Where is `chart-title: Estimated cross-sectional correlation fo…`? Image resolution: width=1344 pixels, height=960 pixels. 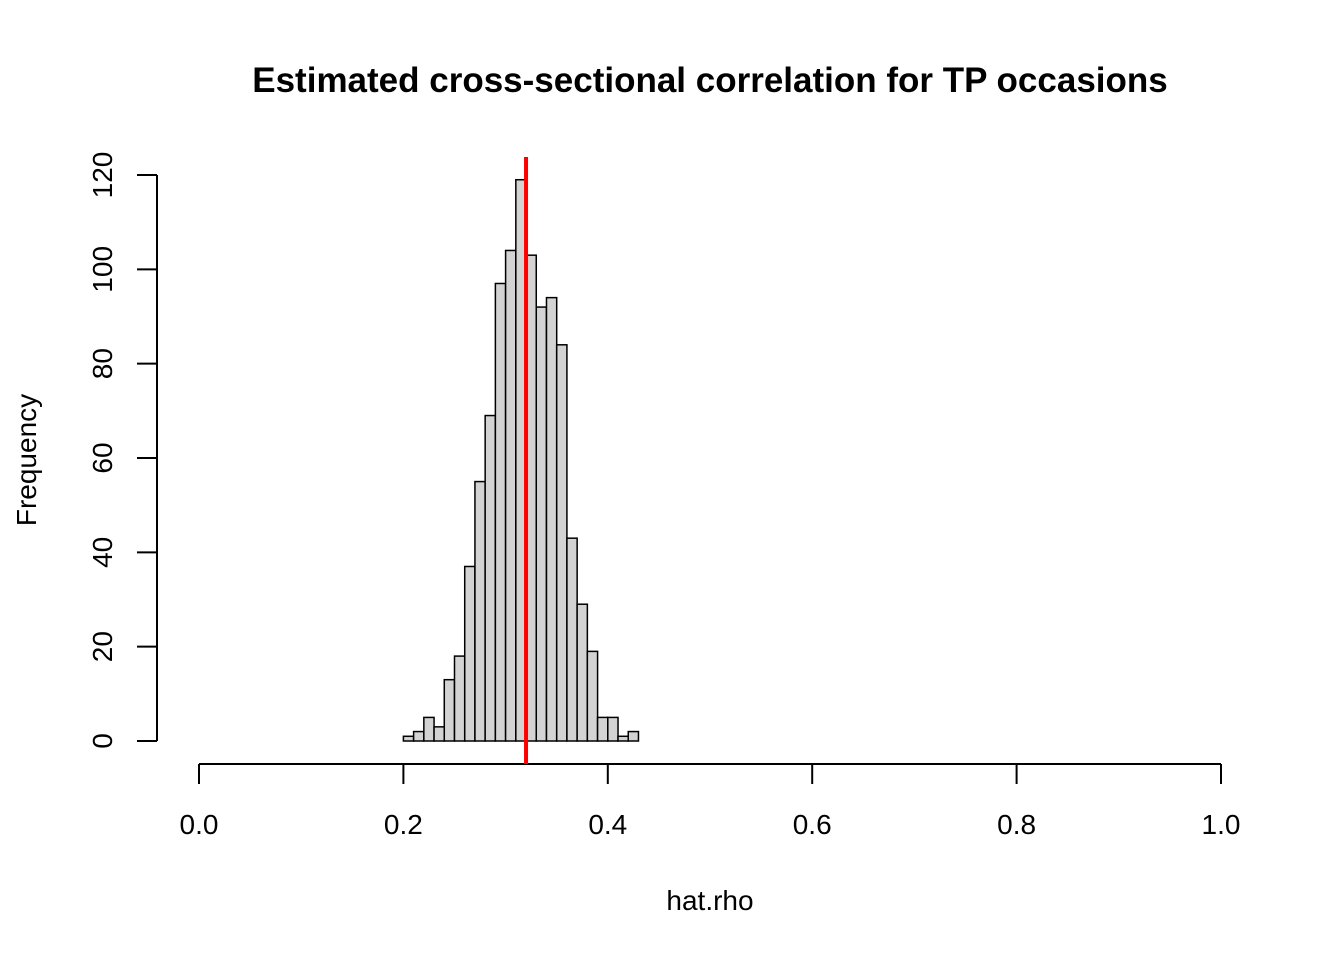 chart-title: Estimated cross-sectional correlation fo… is located at coordinates (710, 80).